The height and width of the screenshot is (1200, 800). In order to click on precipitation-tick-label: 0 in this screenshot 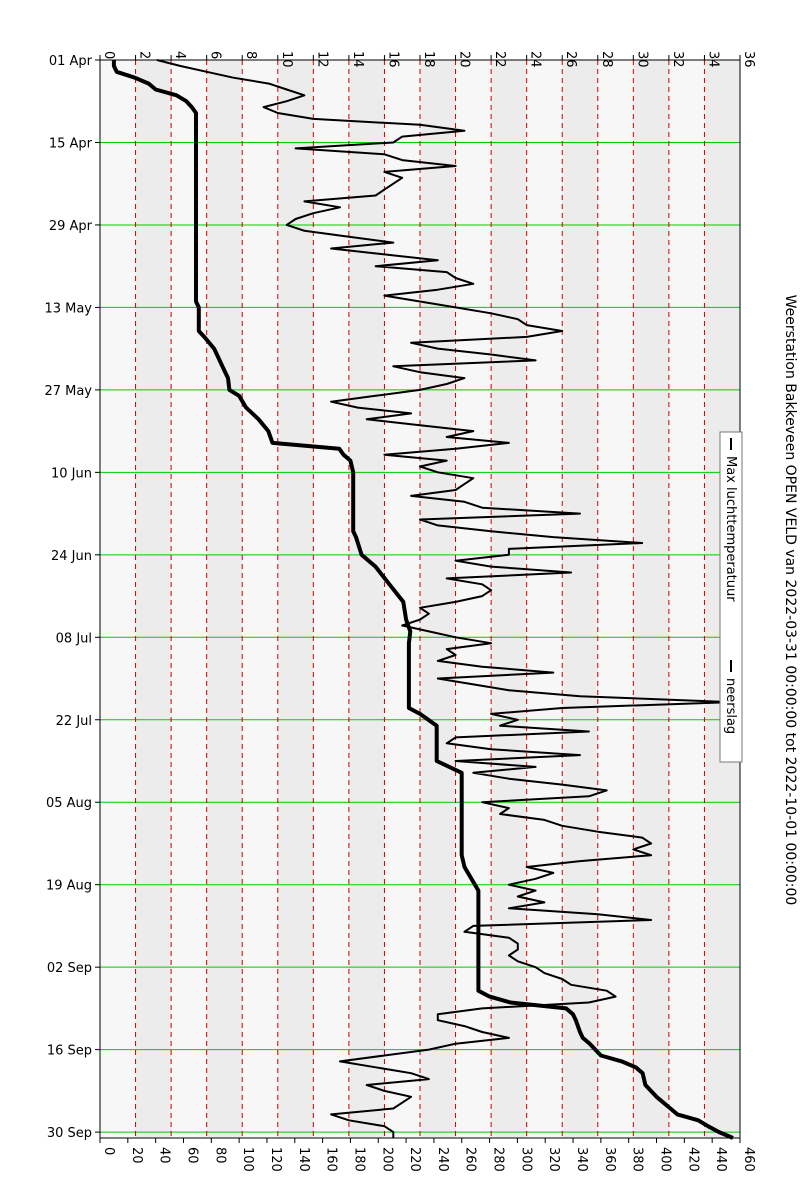, I will do `click(108, 1151)`.